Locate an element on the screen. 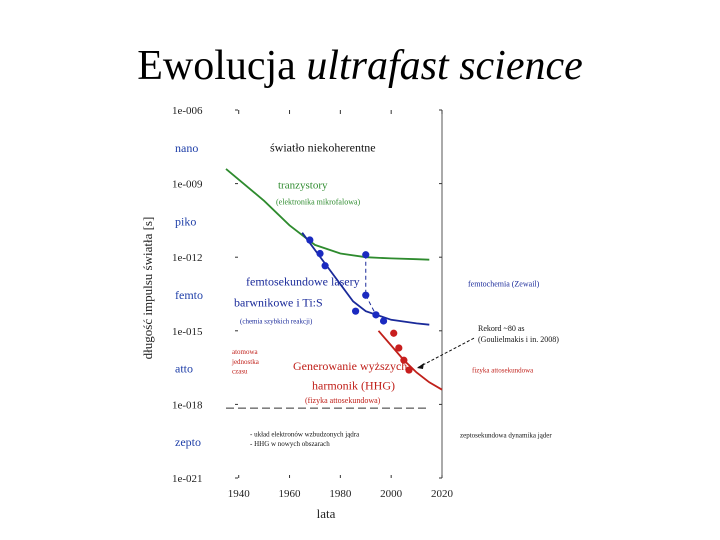 This screenshot has height=540, width=720. annotation-atto-unit-2: jednostka is located at coordinates (245, 362).